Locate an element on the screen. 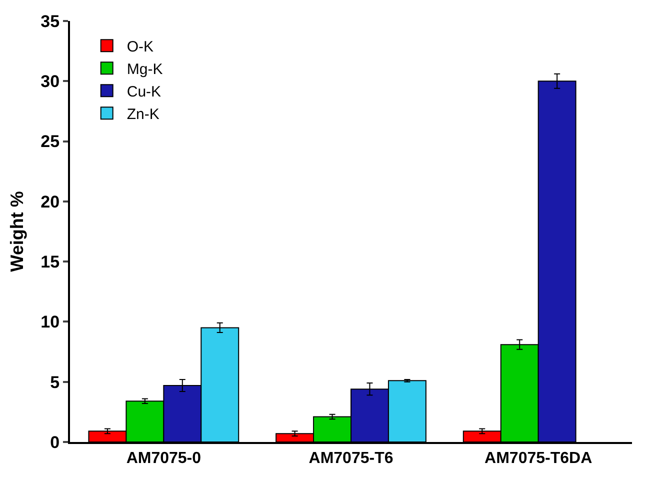  x-tick-label: AM7075-0 is located at coordinates (164, 459).